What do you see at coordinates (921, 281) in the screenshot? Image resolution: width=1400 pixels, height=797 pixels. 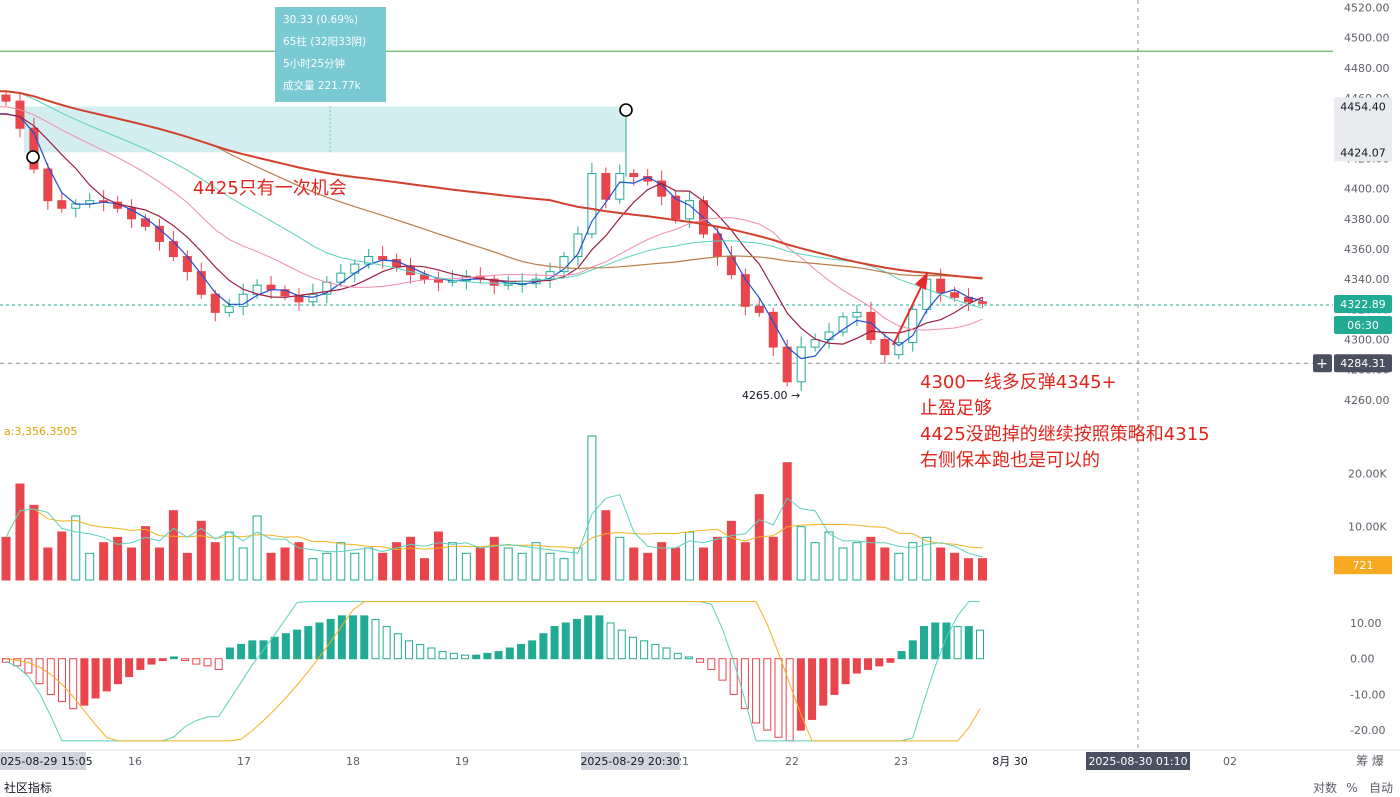 I see `trend-arrow-head` at bounding box center [921, 281].